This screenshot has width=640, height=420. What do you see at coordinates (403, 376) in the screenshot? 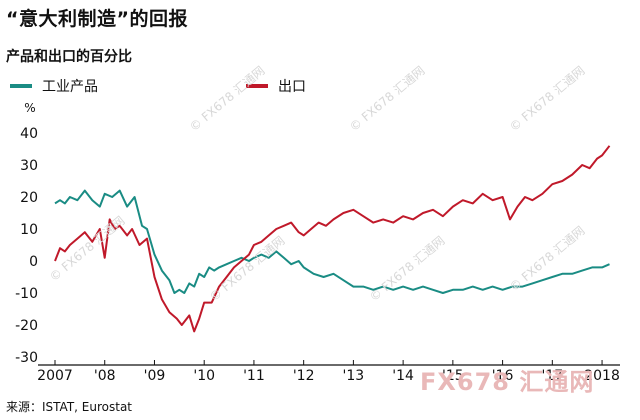
I see `x-tick-label: '14` at bounding box center [403, 376].